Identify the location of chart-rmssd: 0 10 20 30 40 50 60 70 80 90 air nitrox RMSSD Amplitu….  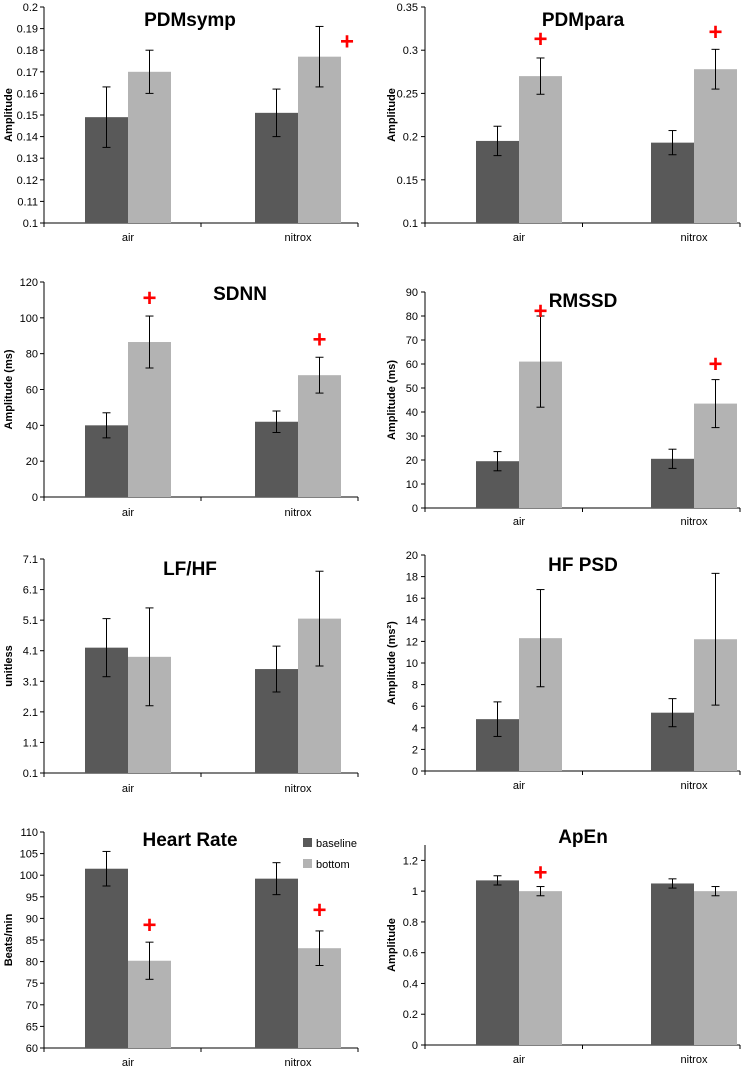
(563, 407).